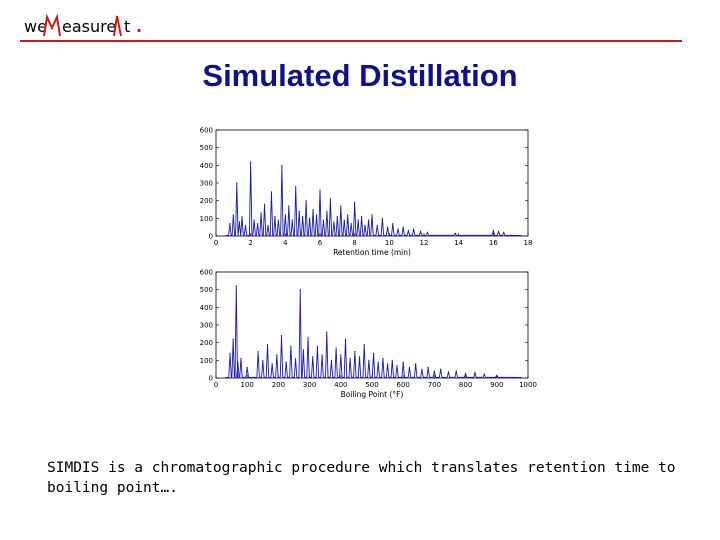 This screenshot has width=720, height=540. I want to click on x-tick-label: 8, so click(354, 243).